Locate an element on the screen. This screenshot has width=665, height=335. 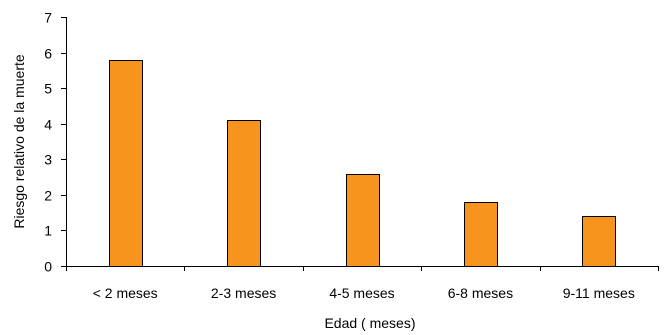
x-tick-label: 6-8 meses is located at coordinates (480, 293).